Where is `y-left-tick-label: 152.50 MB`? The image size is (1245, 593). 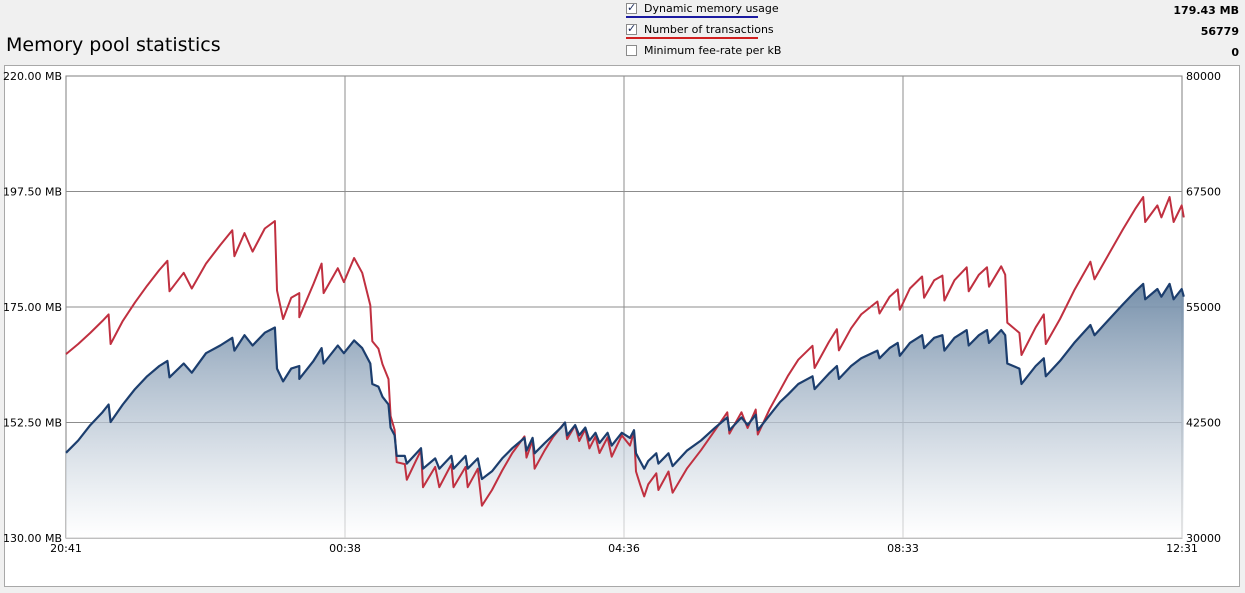
y-left-tick-label: 152.50 MB is located at coordinates (32, 423).